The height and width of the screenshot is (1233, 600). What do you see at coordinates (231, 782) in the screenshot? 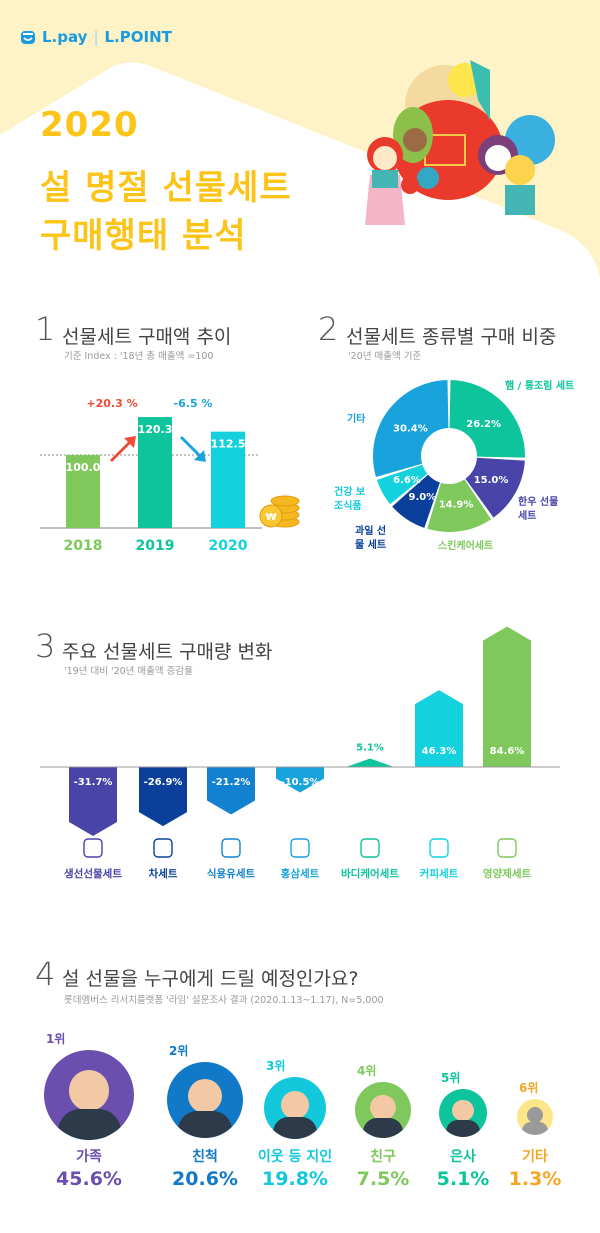
I see `bar-value-label: -21.2%` at bounding box center [231, 782].